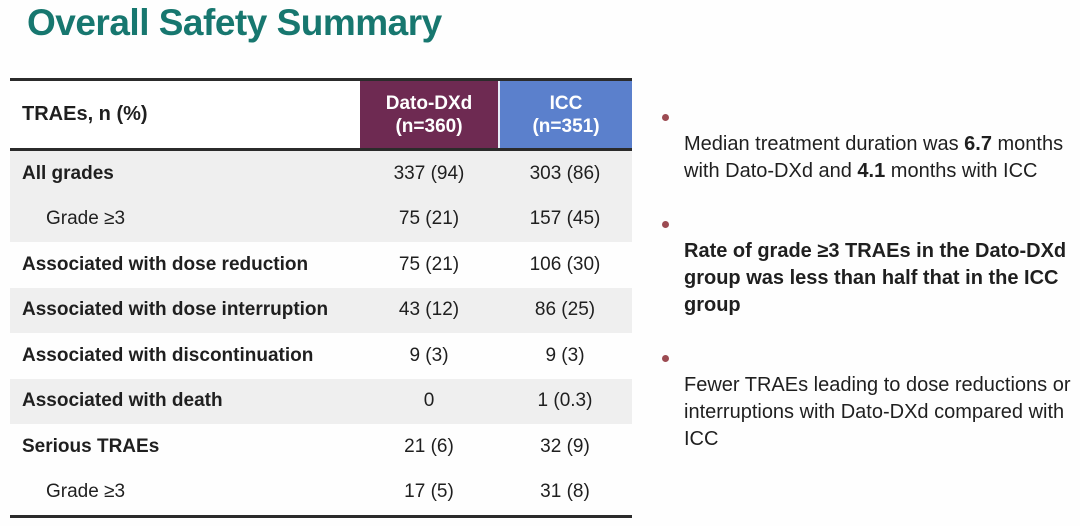 The height and width of the screenshot is (526, 1080). Describe the element at coordinates (824, 144) in the screenshot. I see `bullet-text: Median treatment duration was` at that location.